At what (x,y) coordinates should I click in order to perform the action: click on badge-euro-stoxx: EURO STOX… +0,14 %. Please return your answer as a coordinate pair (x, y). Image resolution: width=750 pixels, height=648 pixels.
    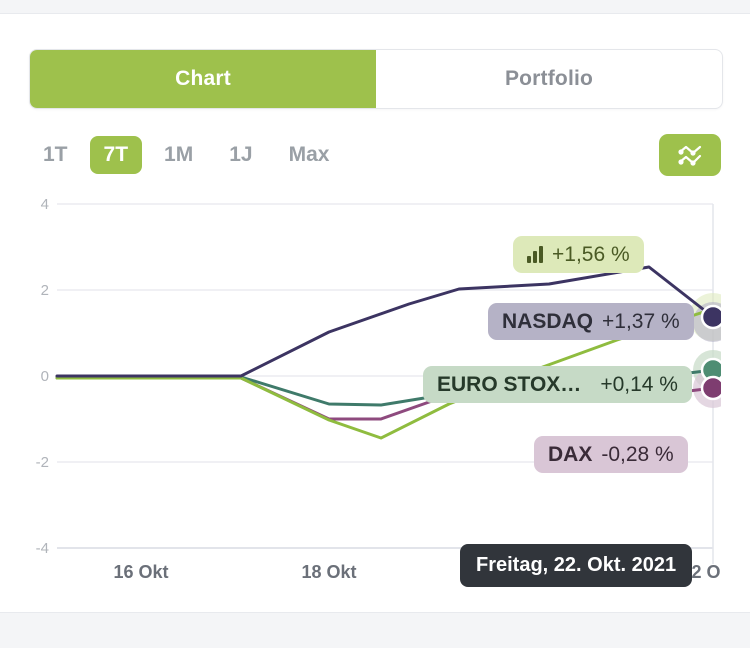
    Looking at the image, I should click on (557, 384).